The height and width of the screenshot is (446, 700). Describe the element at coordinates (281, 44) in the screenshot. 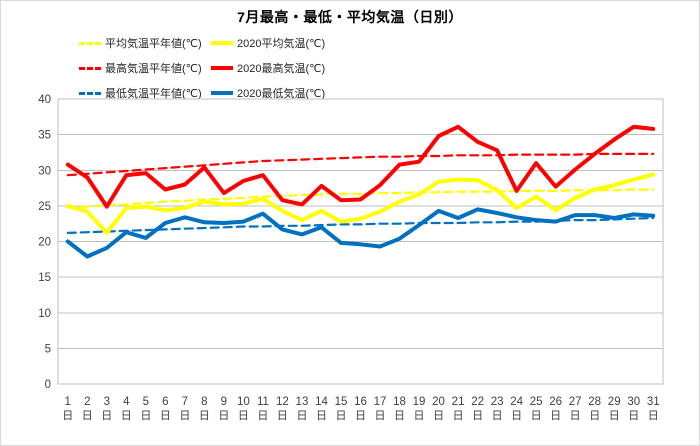

I see `legend-label: 2020平均気温(℃)` at that location.